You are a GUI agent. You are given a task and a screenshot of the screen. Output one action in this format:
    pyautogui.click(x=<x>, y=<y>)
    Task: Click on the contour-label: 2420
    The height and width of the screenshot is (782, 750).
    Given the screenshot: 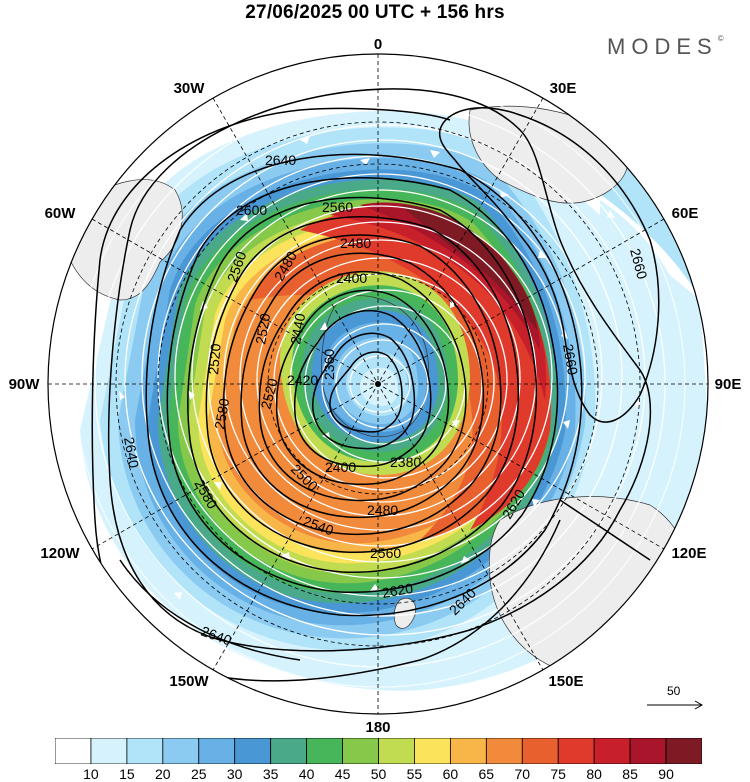 What is the action you would take?
    pyautogui.click(x=302, y=380)
    